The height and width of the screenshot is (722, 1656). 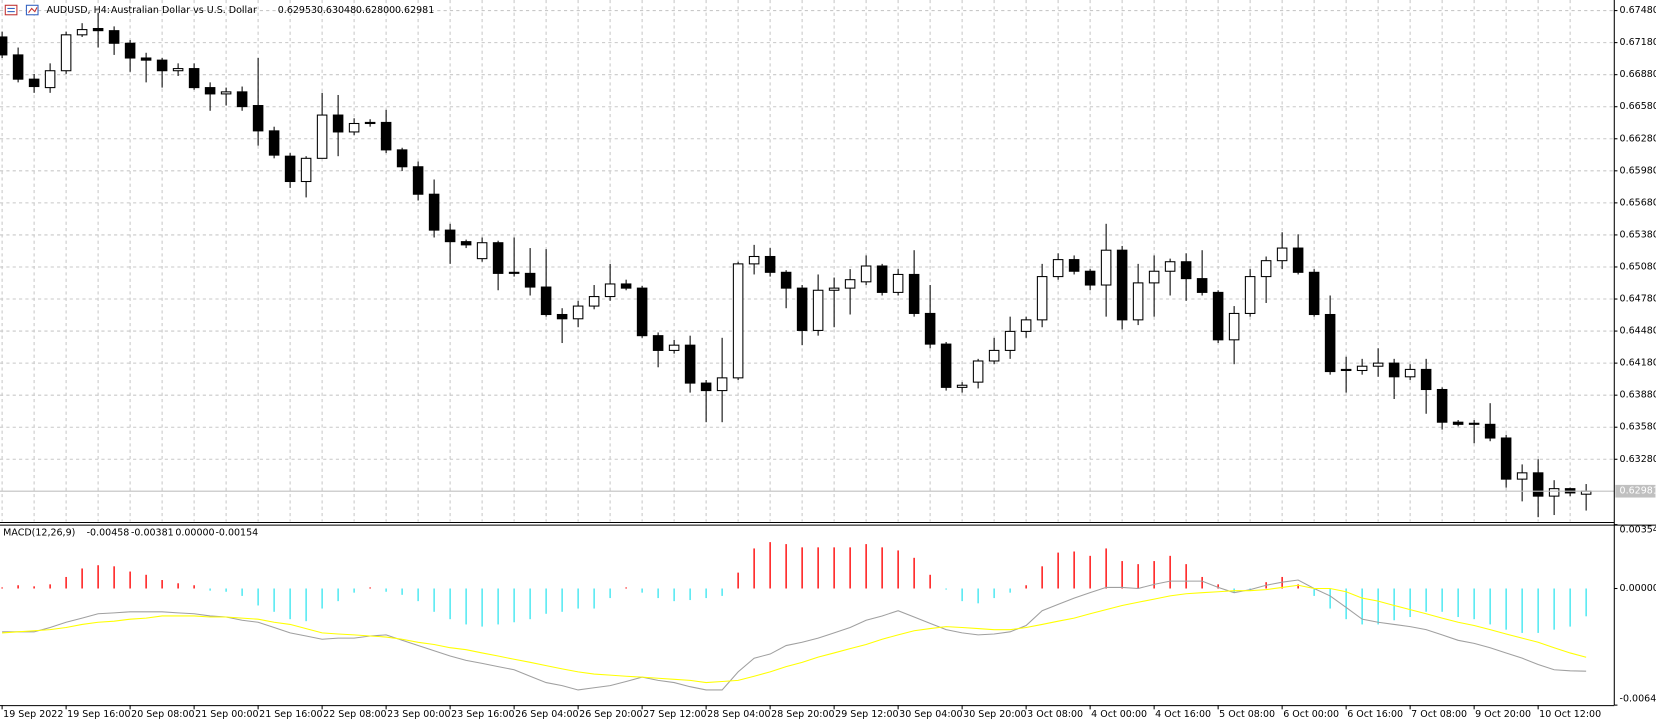 I want to click on readout-low: 0.62800, so click(x=375, y=10).